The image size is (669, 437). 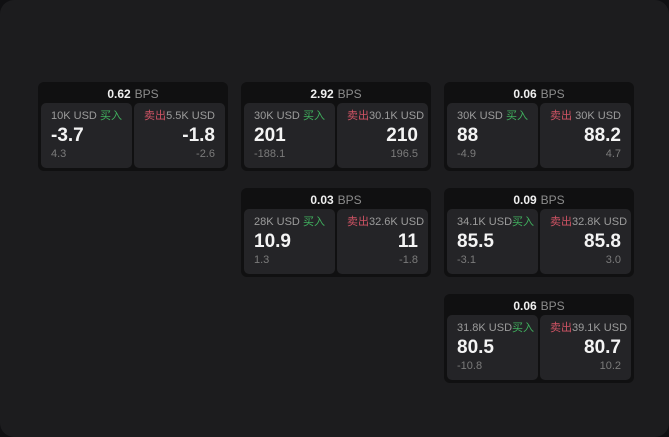 What do you see at coordinates (133, 94) in the screenshot?
I see `card-header: 0.62 BPS` at bounding box center [133, 94].